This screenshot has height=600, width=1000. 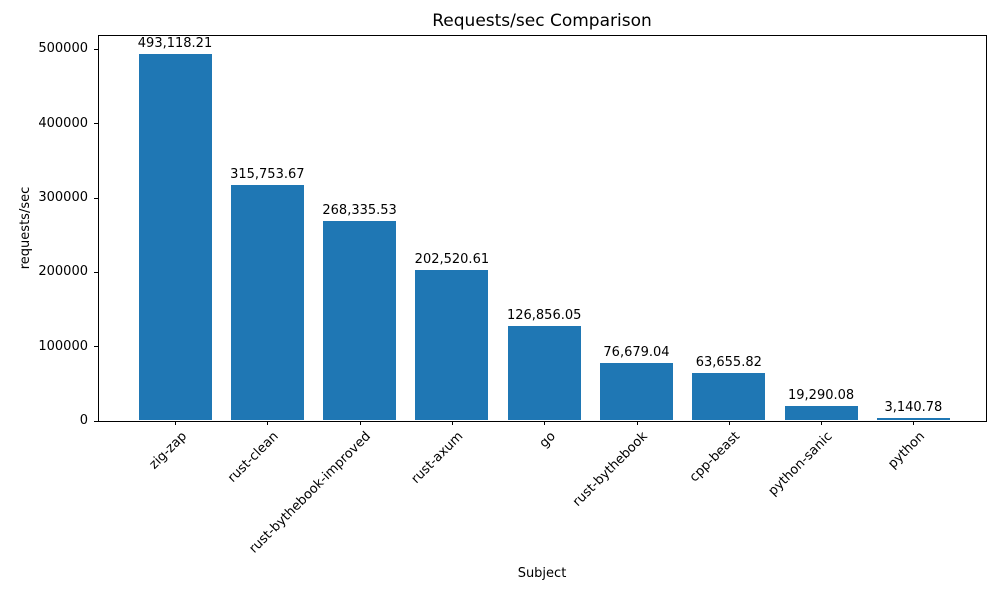 What do you see at coordinates (547, 440) in the screenshot?
I see `x-tick-label-go: go` at bounding box center [547, 440].